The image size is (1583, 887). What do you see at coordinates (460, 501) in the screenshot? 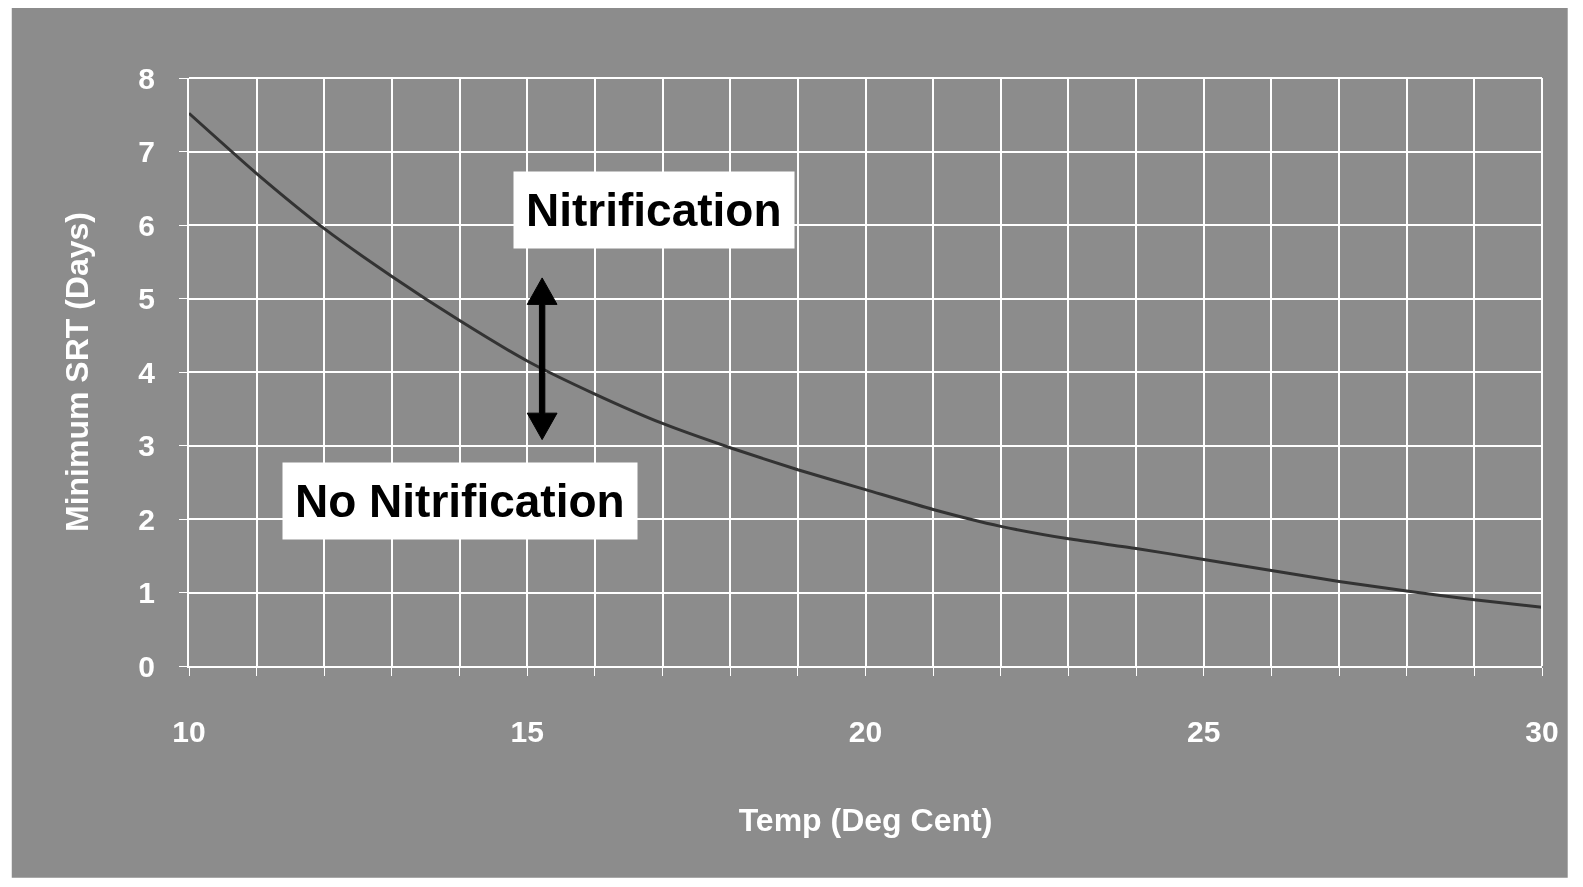
I see `annotation: No Nitrification` at bounding box center [460, 501].